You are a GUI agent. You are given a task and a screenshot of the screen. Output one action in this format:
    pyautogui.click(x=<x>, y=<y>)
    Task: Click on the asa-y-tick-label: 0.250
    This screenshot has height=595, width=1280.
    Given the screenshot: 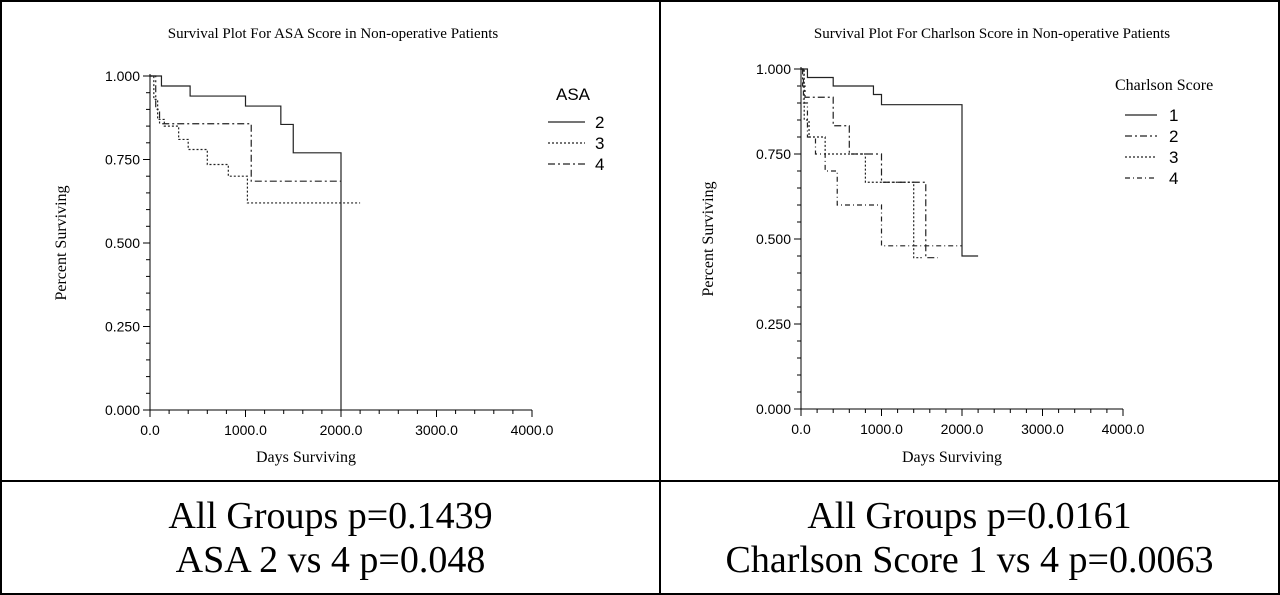 What is the action you would take?
    pyautogui.click(x=122, y=327)
    